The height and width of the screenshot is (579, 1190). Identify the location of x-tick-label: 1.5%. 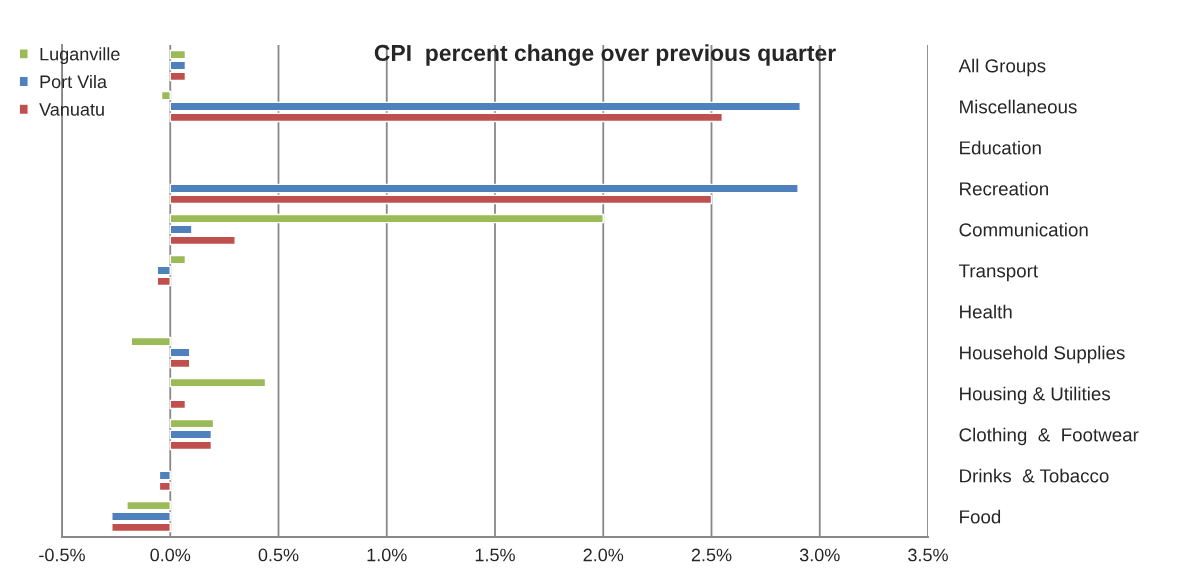
(495, 555).